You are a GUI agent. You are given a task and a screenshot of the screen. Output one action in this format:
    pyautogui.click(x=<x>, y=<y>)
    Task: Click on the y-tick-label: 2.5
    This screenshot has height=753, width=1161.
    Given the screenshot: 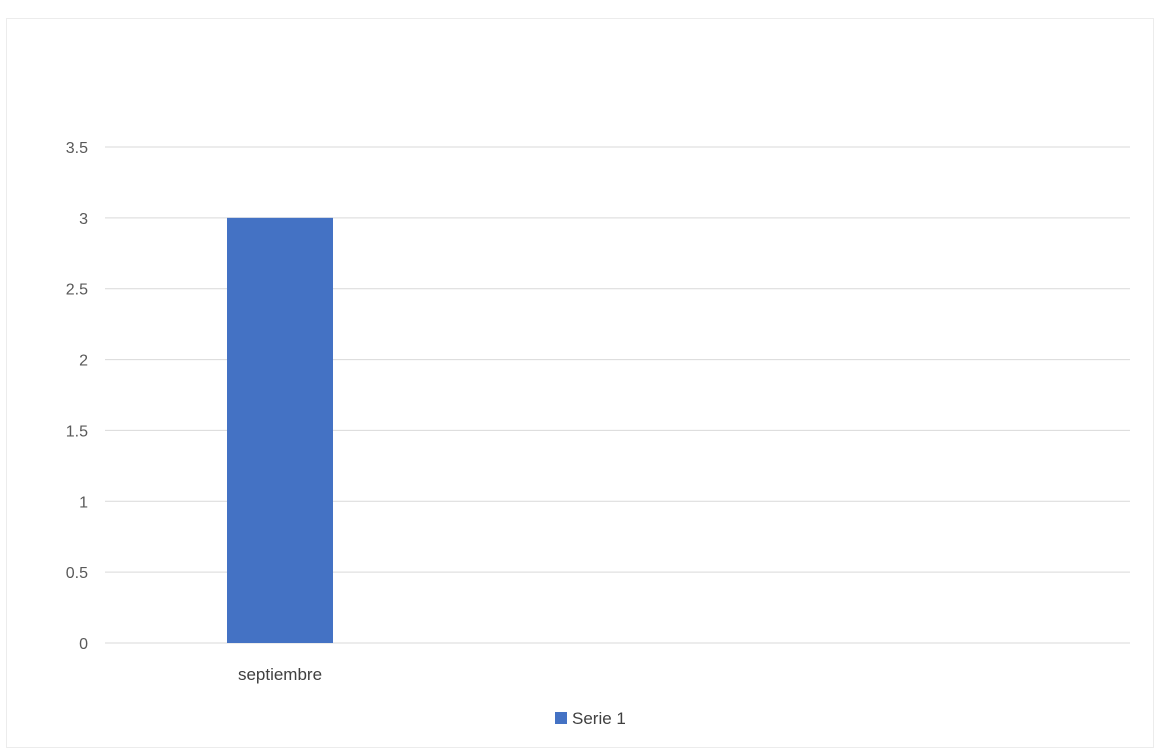 What is the action you would take?
    pyautogui.click(x=77, y=290)
    